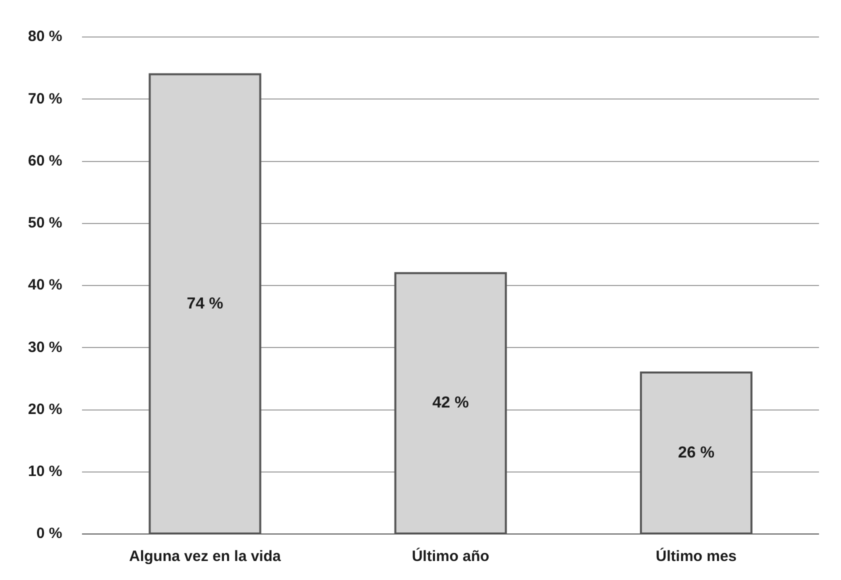 The image size is (841, 580). Describe the element at coordinates (45, 161) in the screenshot. I see `y-tick-label: 60 %` at that location.